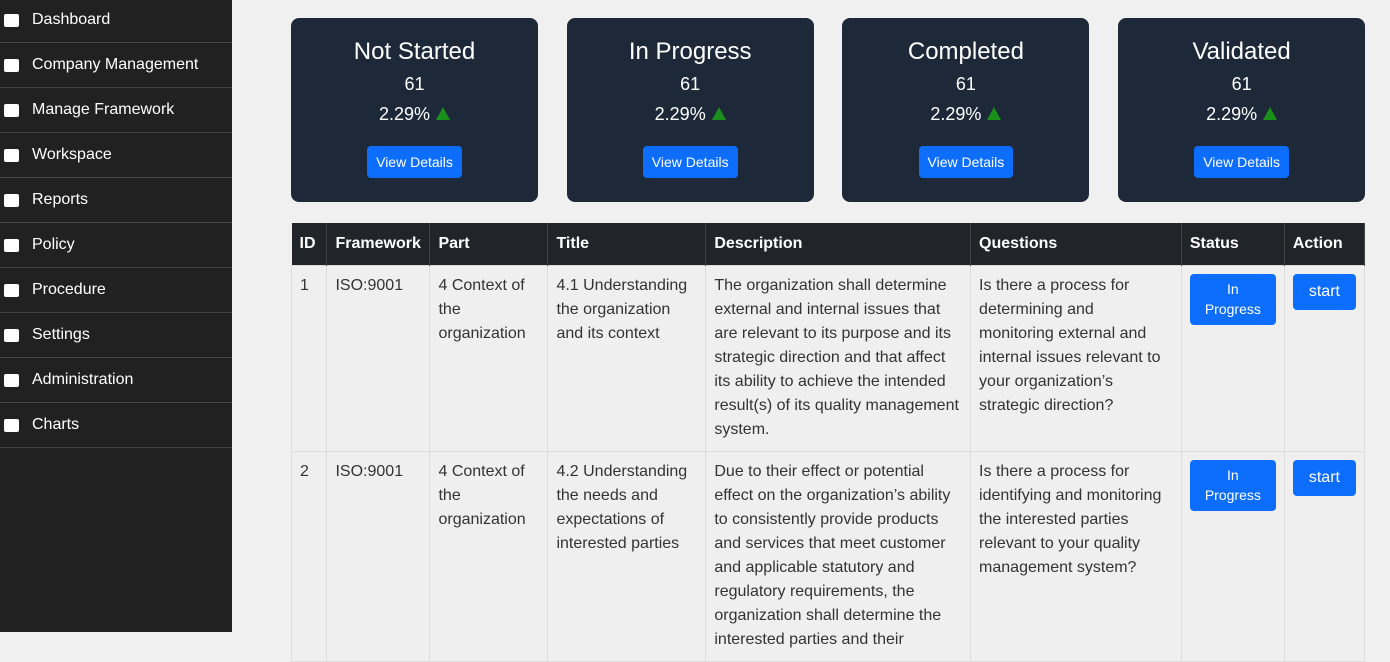  I want to click on table-cell: 2, so click(309, 556).